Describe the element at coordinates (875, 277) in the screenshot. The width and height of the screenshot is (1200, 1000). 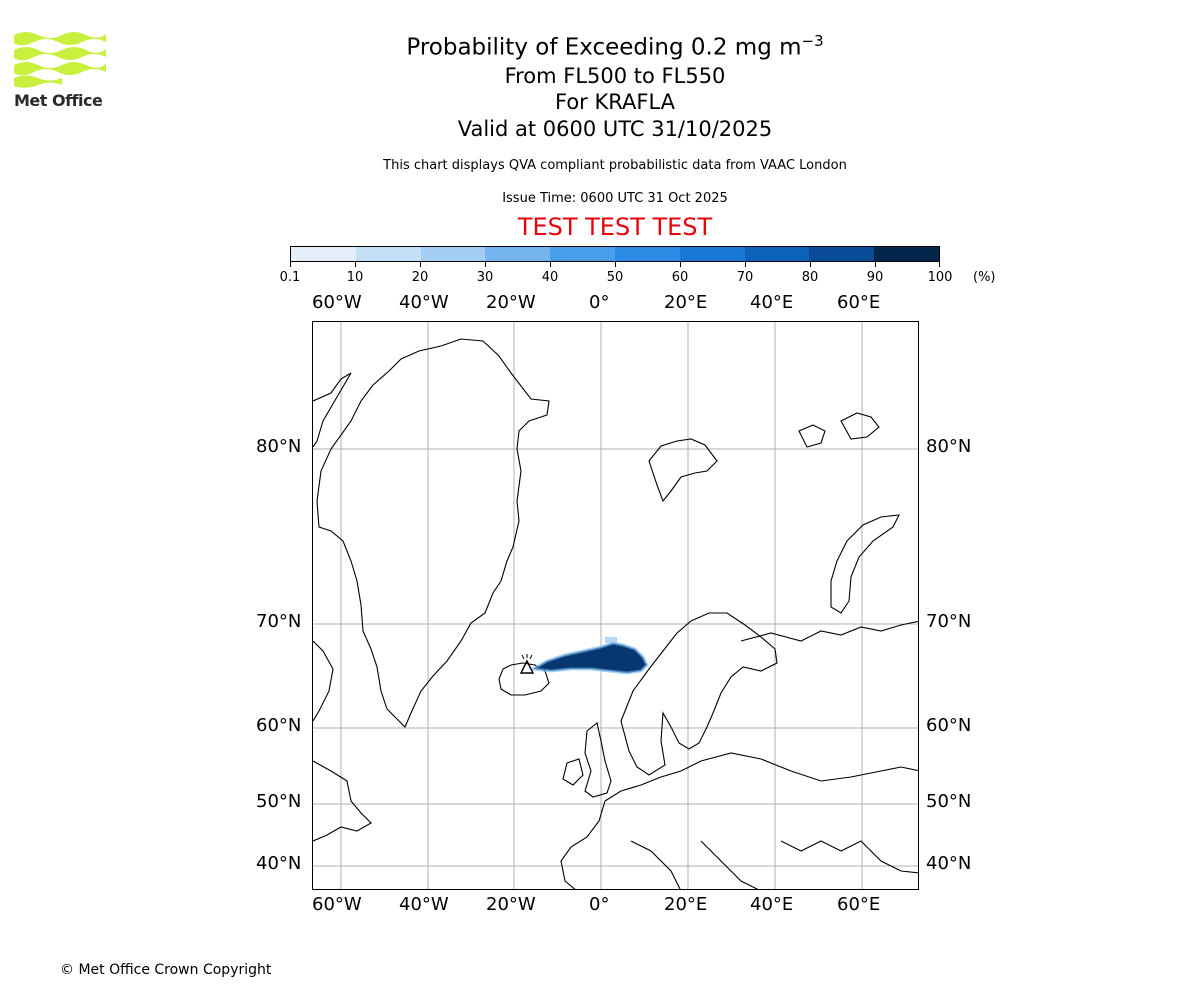
I see `colorbar-label: 90` at that location.